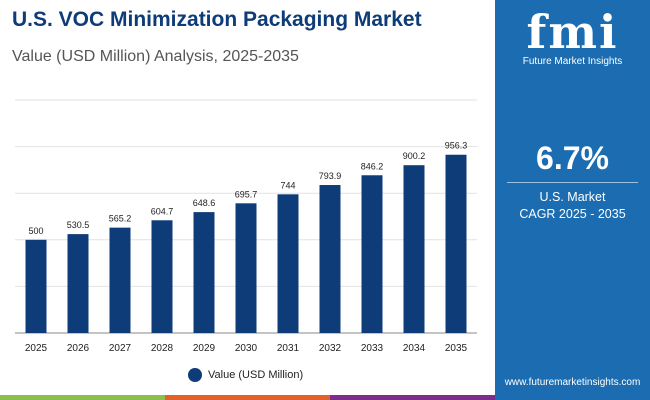  Describe the element at coordinates (456, 348) in the screenshot. I see `x-tick-label: 2035` at that location.